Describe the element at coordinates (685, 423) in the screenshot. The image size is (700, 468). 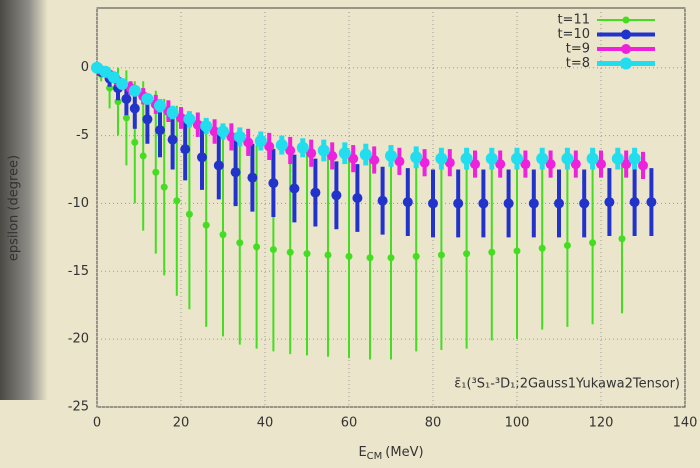
I see `x-tick-label: 140` at that location.